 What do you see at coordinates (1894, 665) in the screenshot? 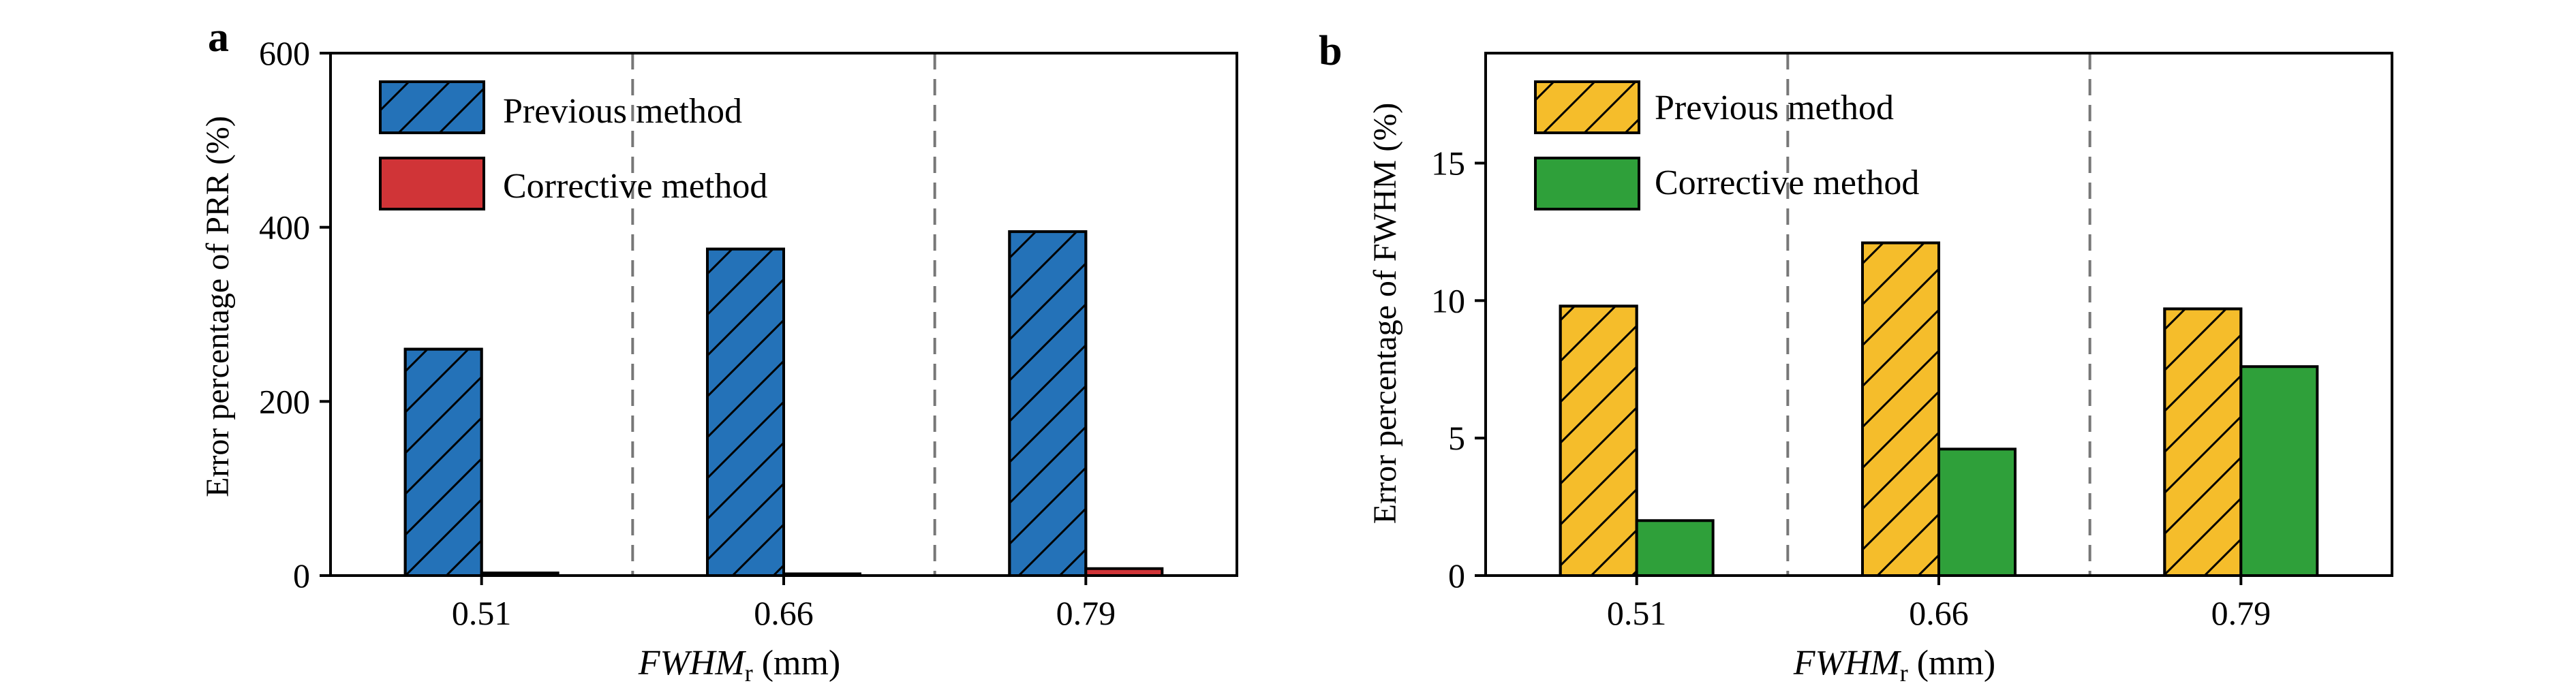
I see `x-axis-label-b: FWHMr (mm)` at bounding box center [1894, 665].